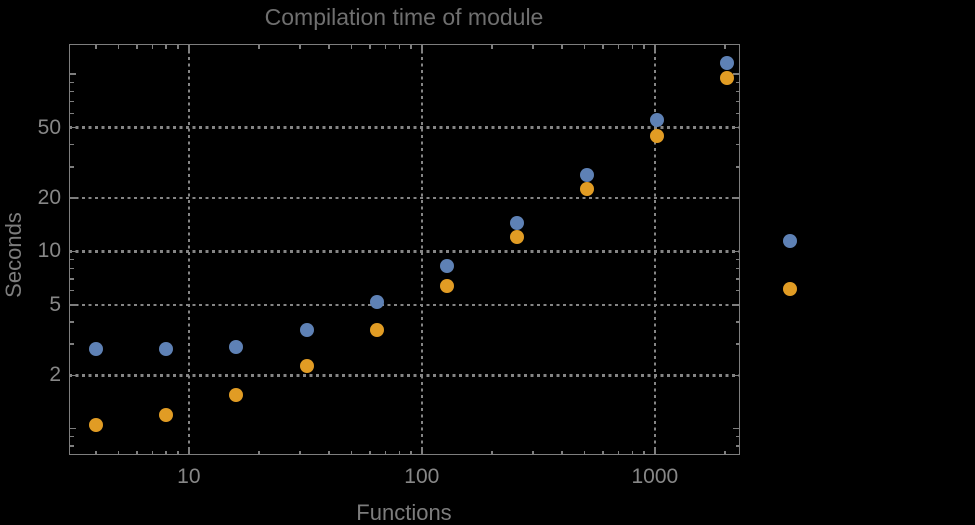 This screenshot has width=975, height=525. I want to click on y-axis-label: Seconds, so click(13, 255).